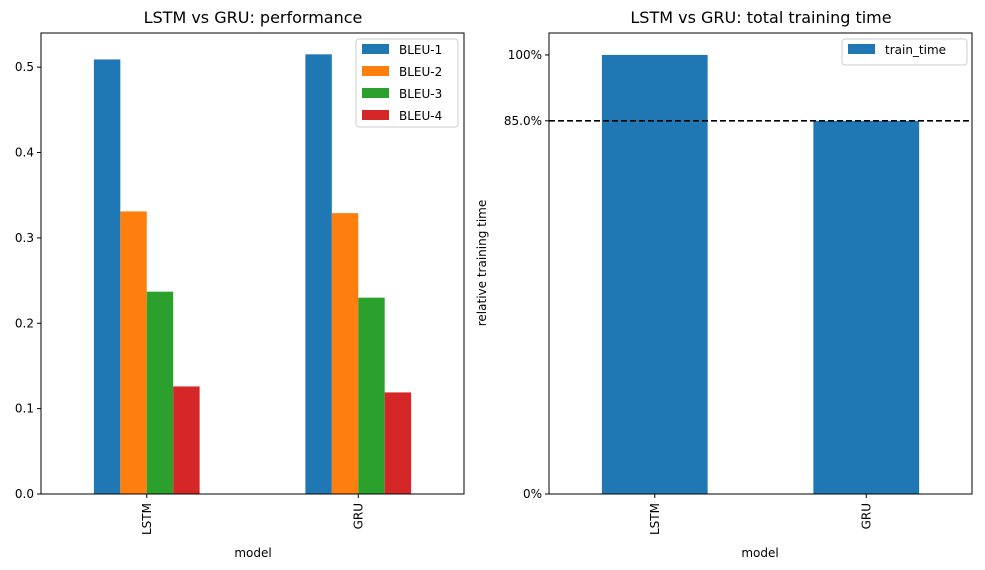 Image resolution: width=985 pixels, height=570 pixels. What do you see at coordinates (398, 443) in the screenshot?
I see `bar-bleu-4-gru` at bounding box center [398, 443].